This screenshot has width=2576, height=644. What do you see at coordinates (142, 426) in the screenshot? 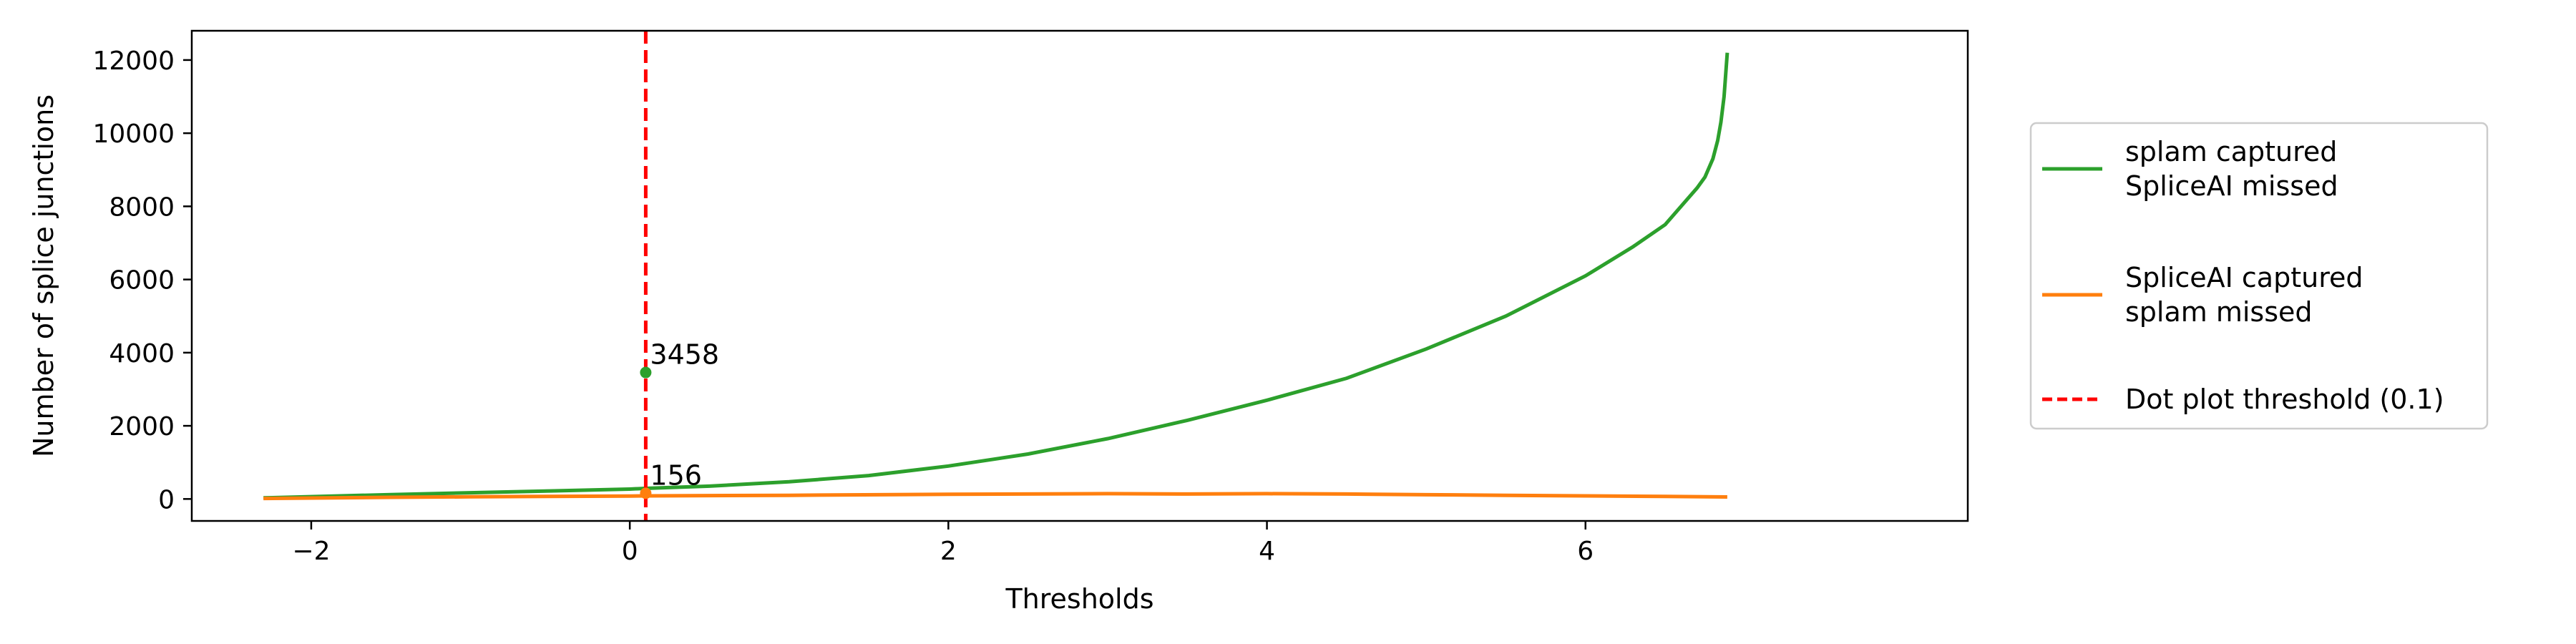
I see `y-tick-label: 2000` at bounding box center [142, 426].